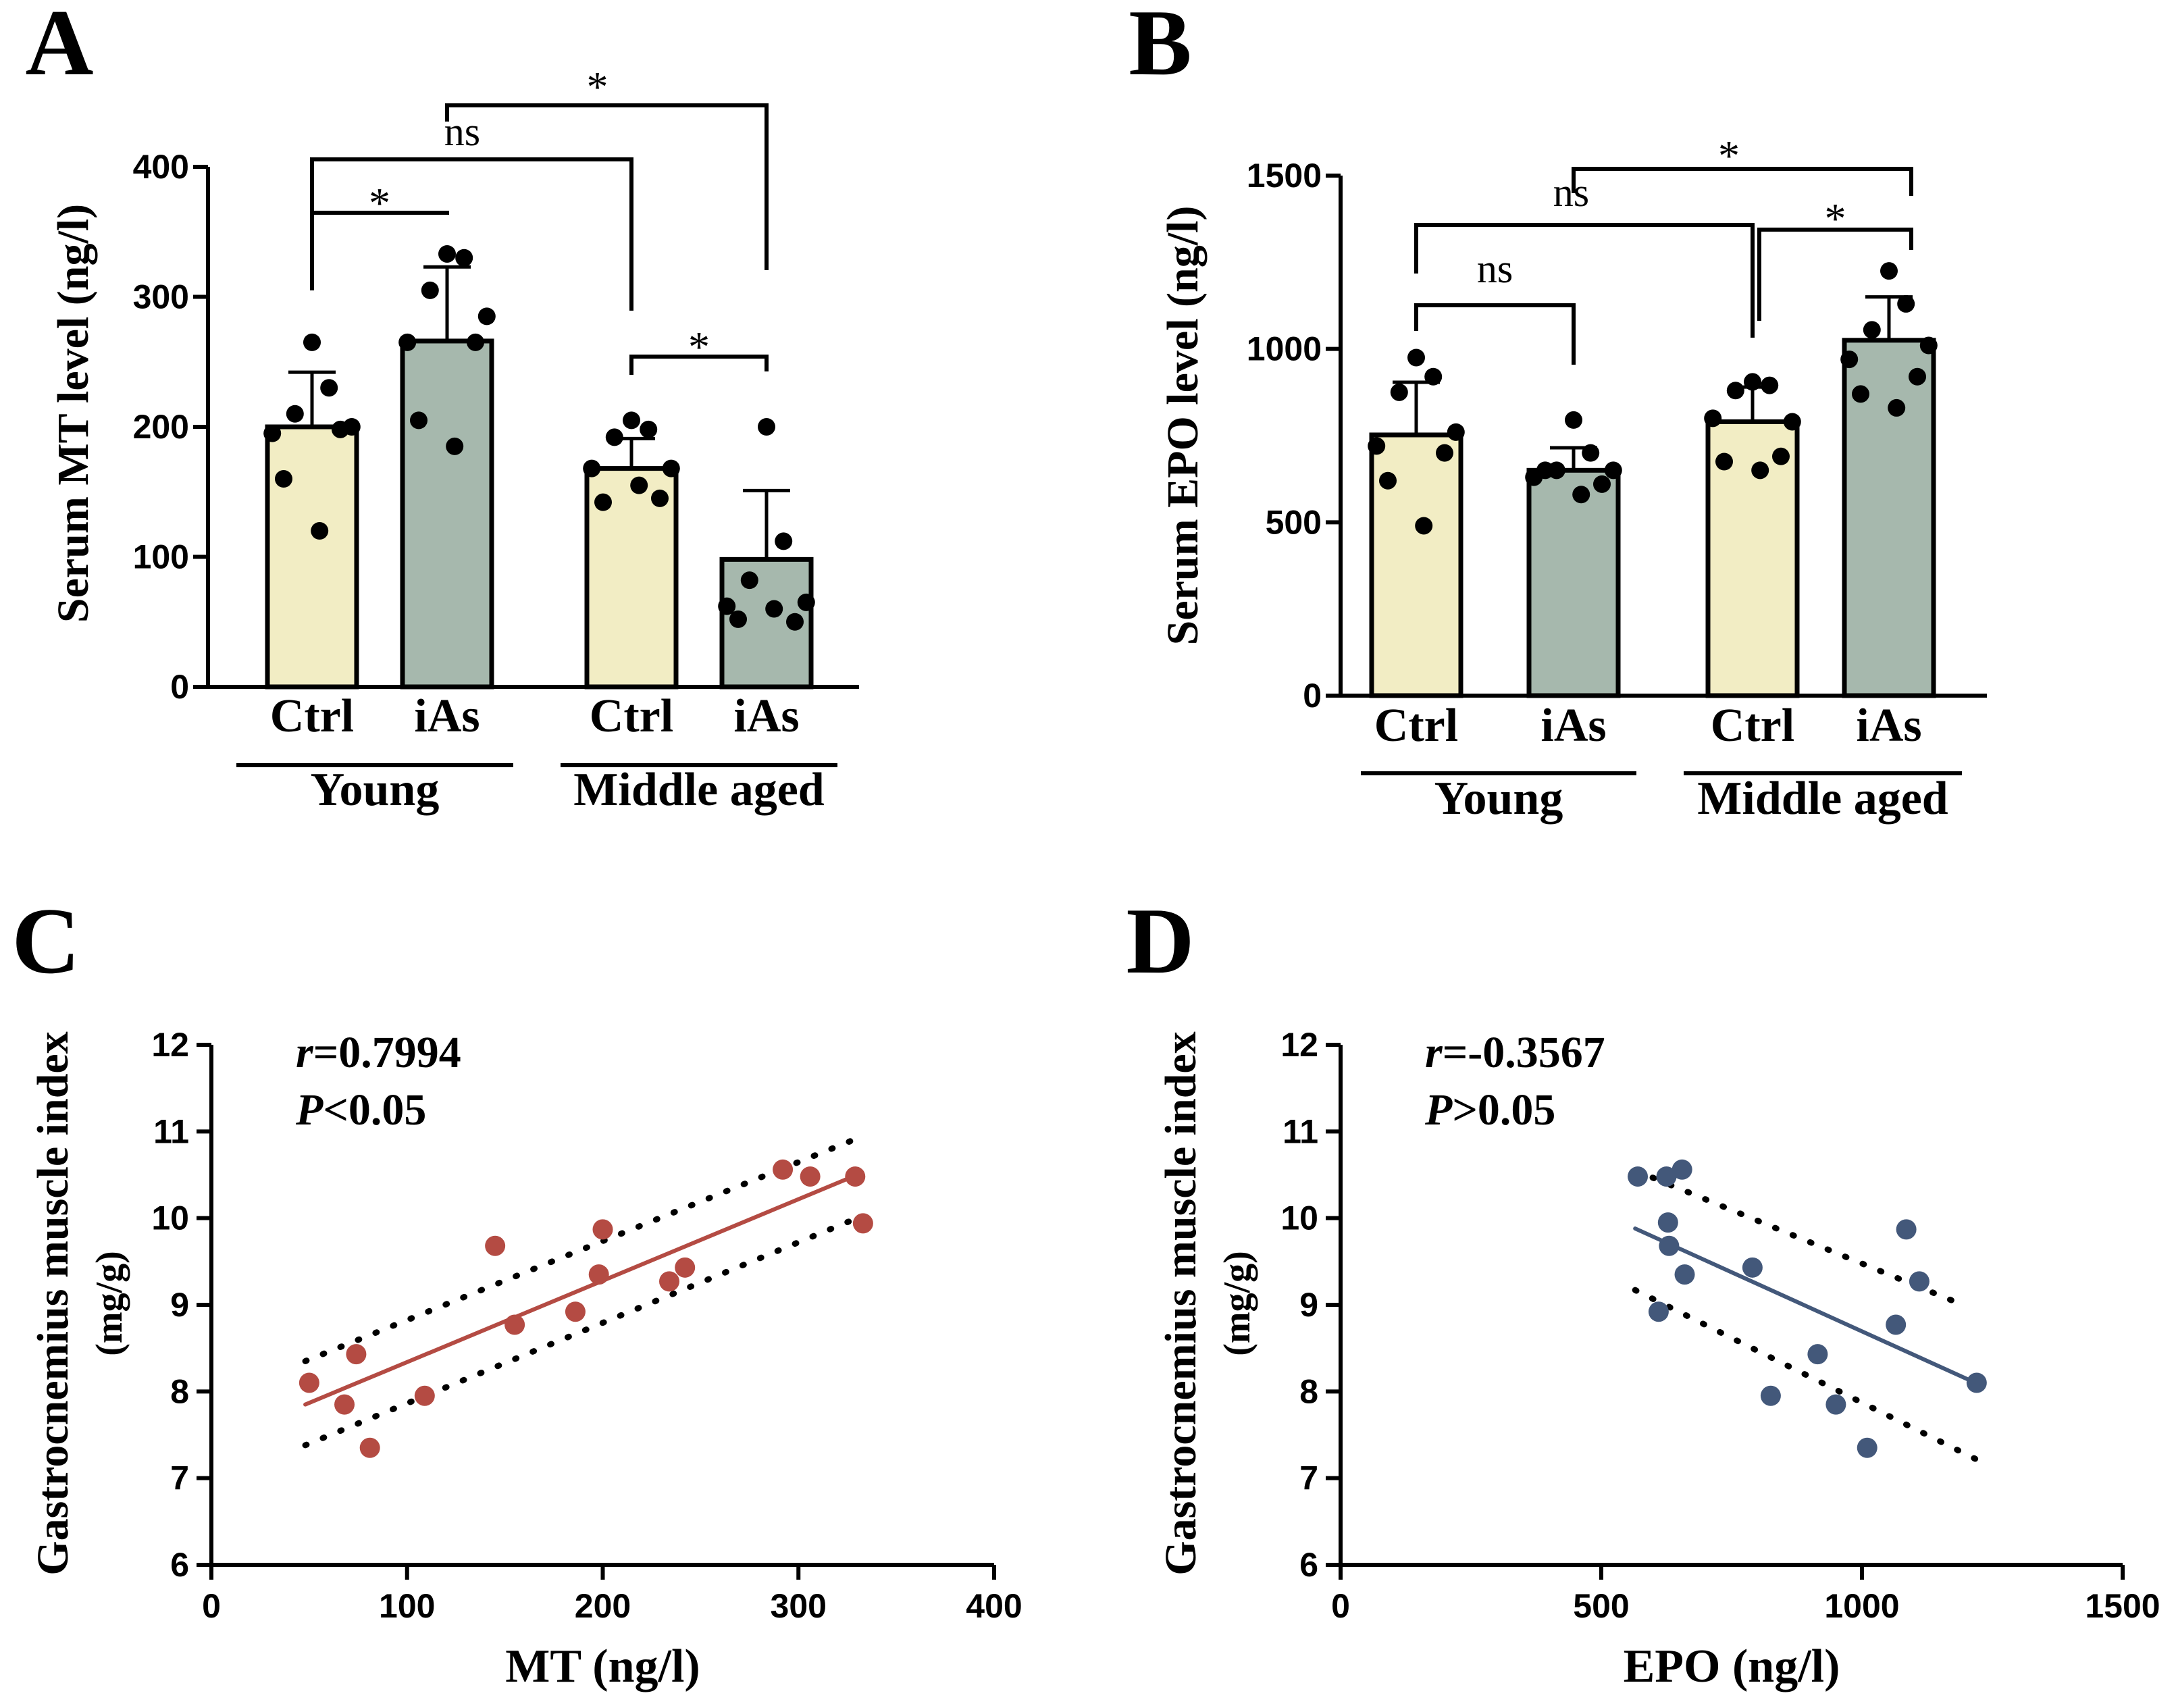  I want to click on category-label: iAs, so click(447, 716).